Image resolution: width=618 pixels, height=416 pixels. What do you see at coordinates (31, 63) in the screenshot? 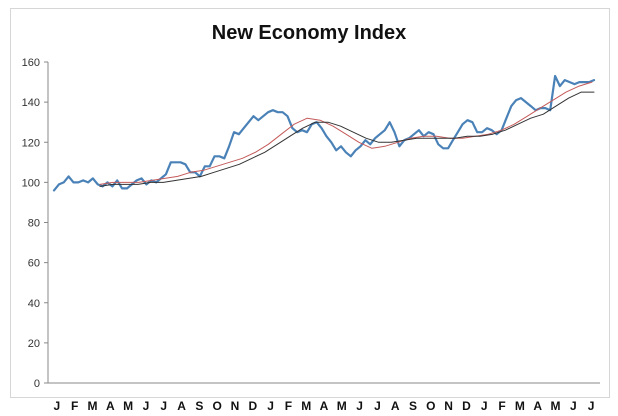
I see `y-tick-label: 160` at bounding box center [31, 63].